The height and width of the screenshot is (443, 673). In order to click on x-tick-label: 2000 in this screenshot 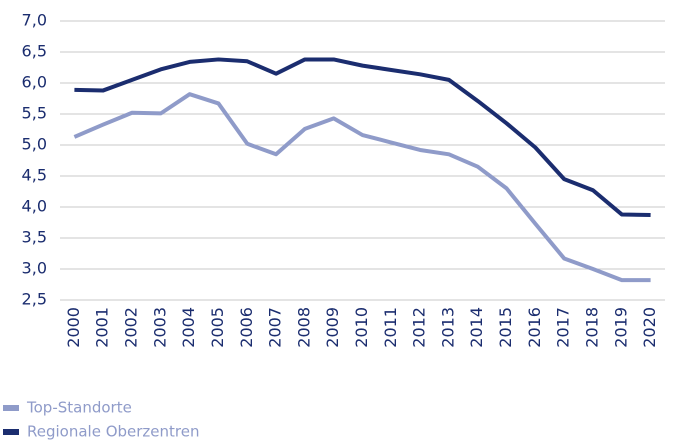, I will do `click(73, 327)`.